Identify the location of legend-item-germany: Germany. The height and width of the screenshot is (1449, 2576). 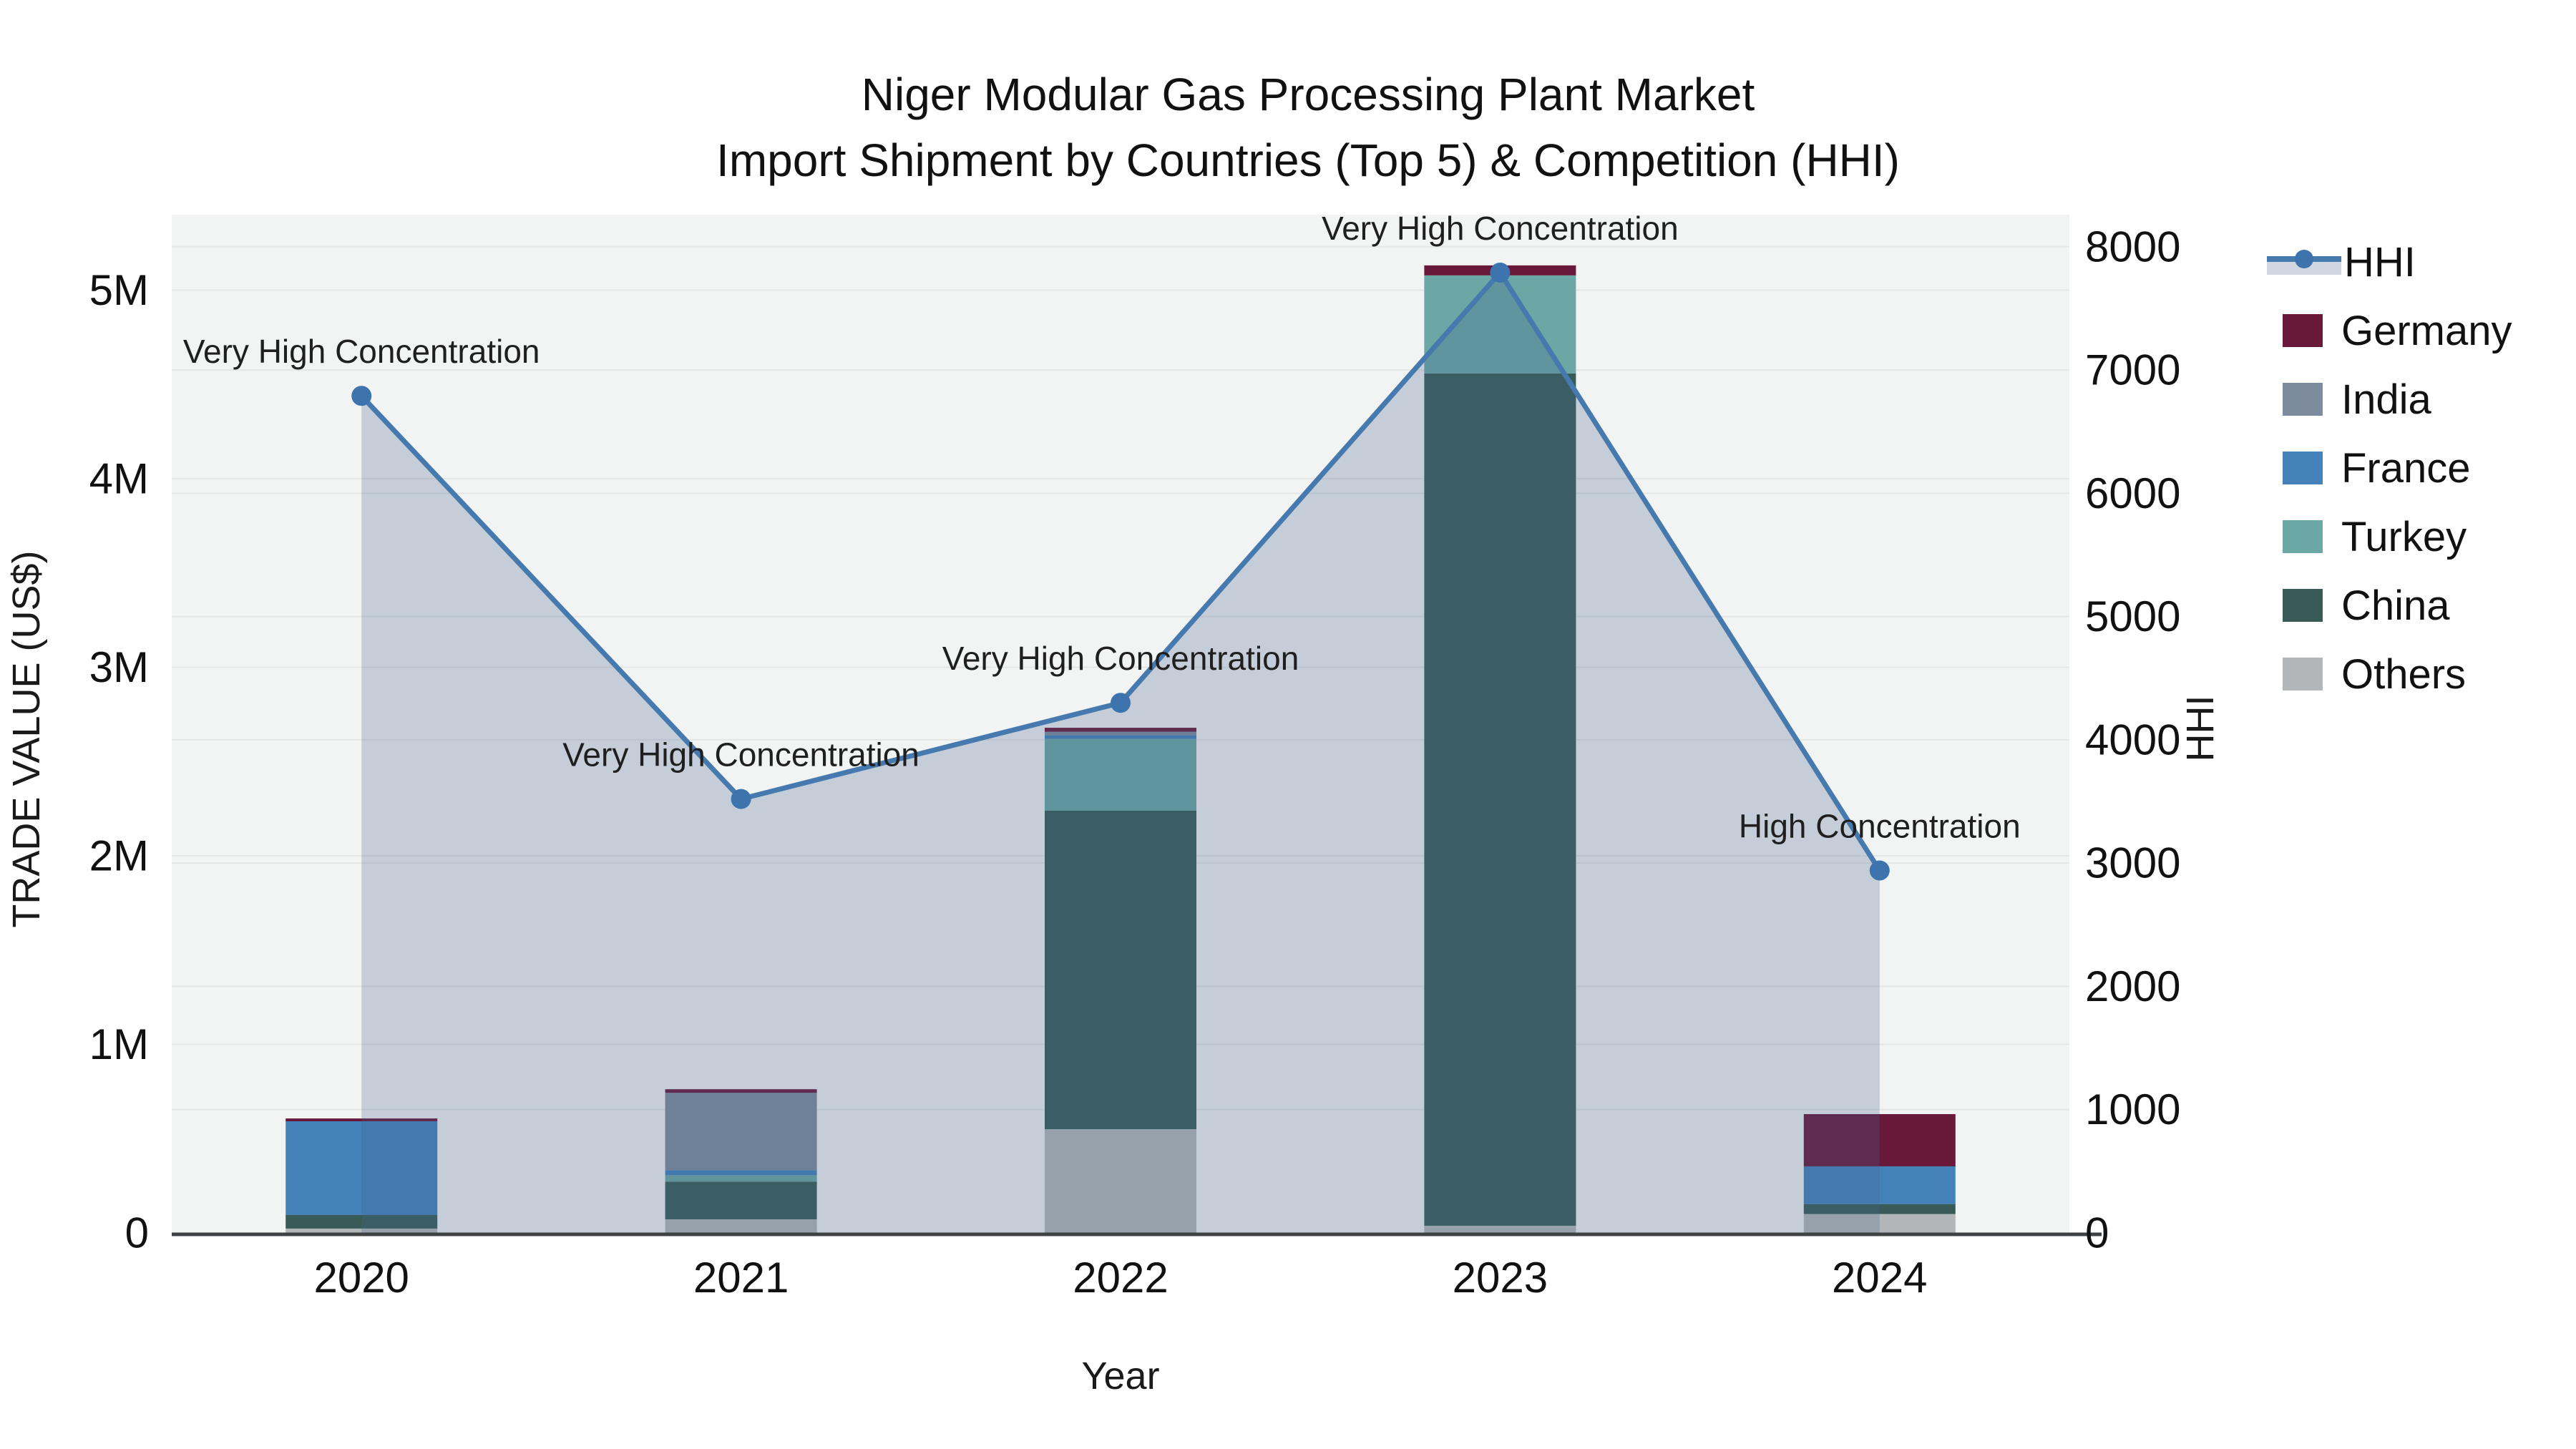
(2421, 330).